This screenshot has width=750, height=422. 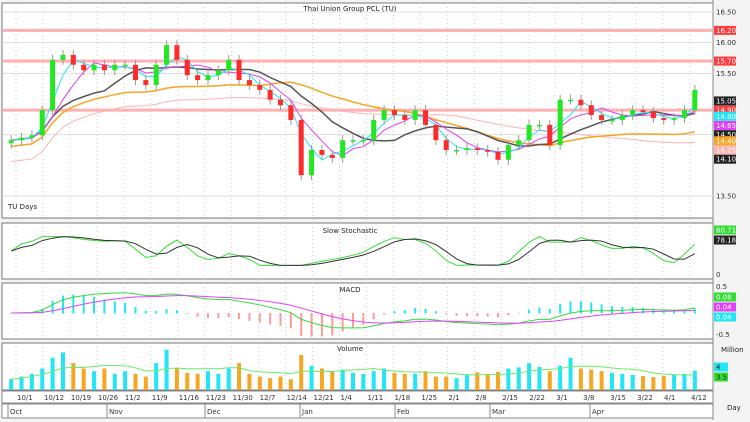 What do you see at coordinates (189, 398) in the screenshot?
I see `x-tick-label: 11/16` at bounding box center [189, 398].